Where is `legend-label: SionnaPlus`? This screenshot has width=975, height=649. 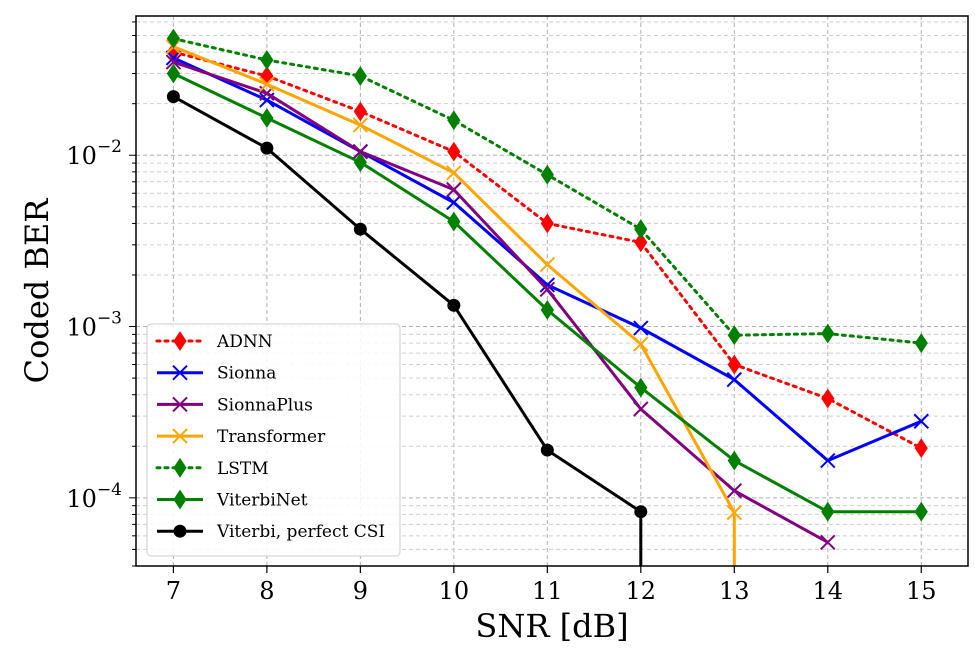 legend-label: SionnaPlus is located at coordinates (265, 405).